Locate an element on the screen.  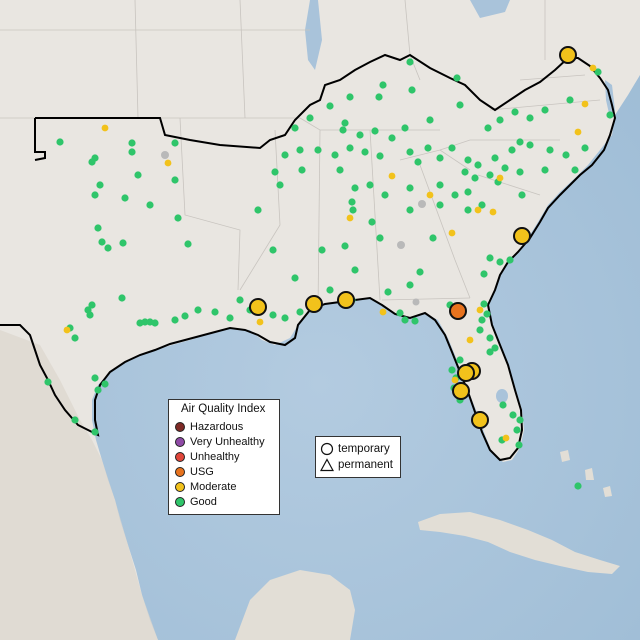
lake-okeechobee is located at coordinates (502, 396).